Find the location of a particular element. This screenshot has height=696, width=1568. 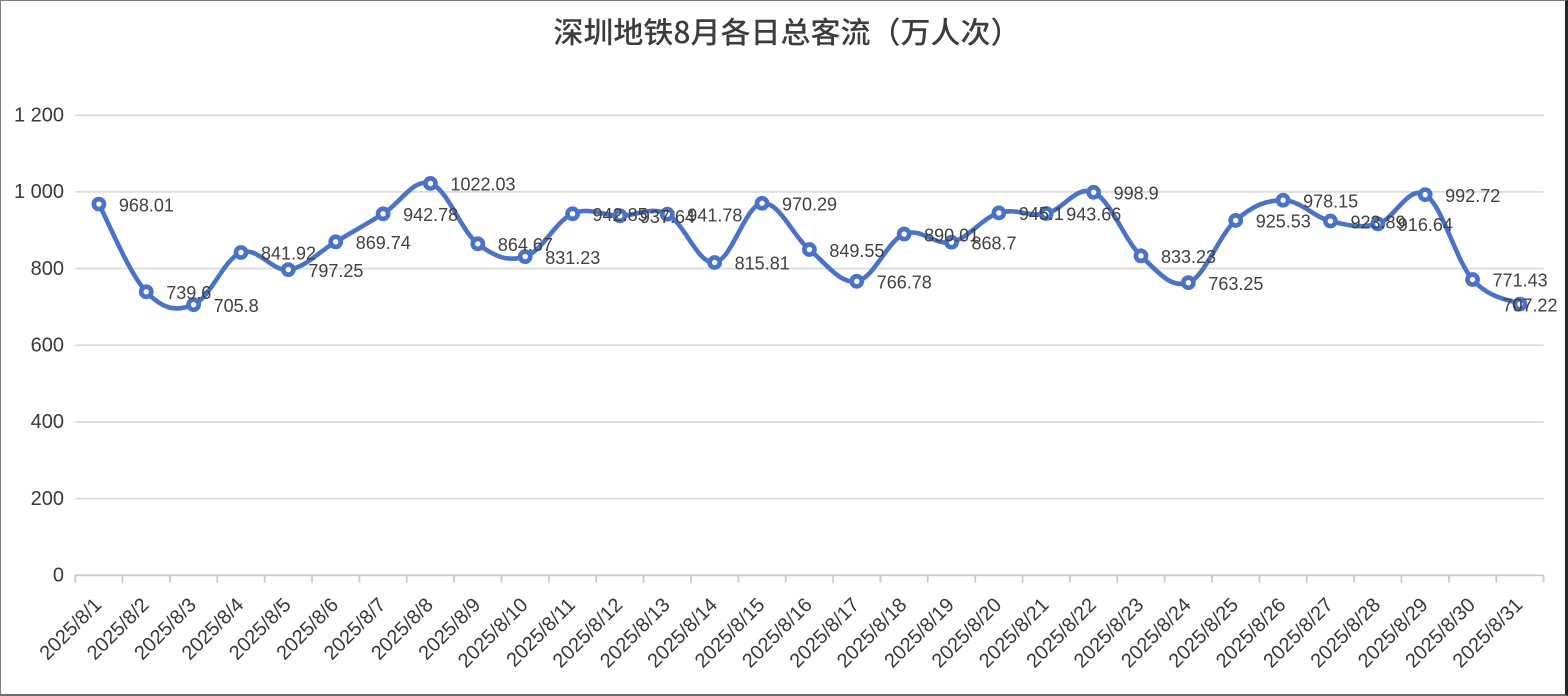

svg-text: 1 000 is located at coordinates (39, 192).